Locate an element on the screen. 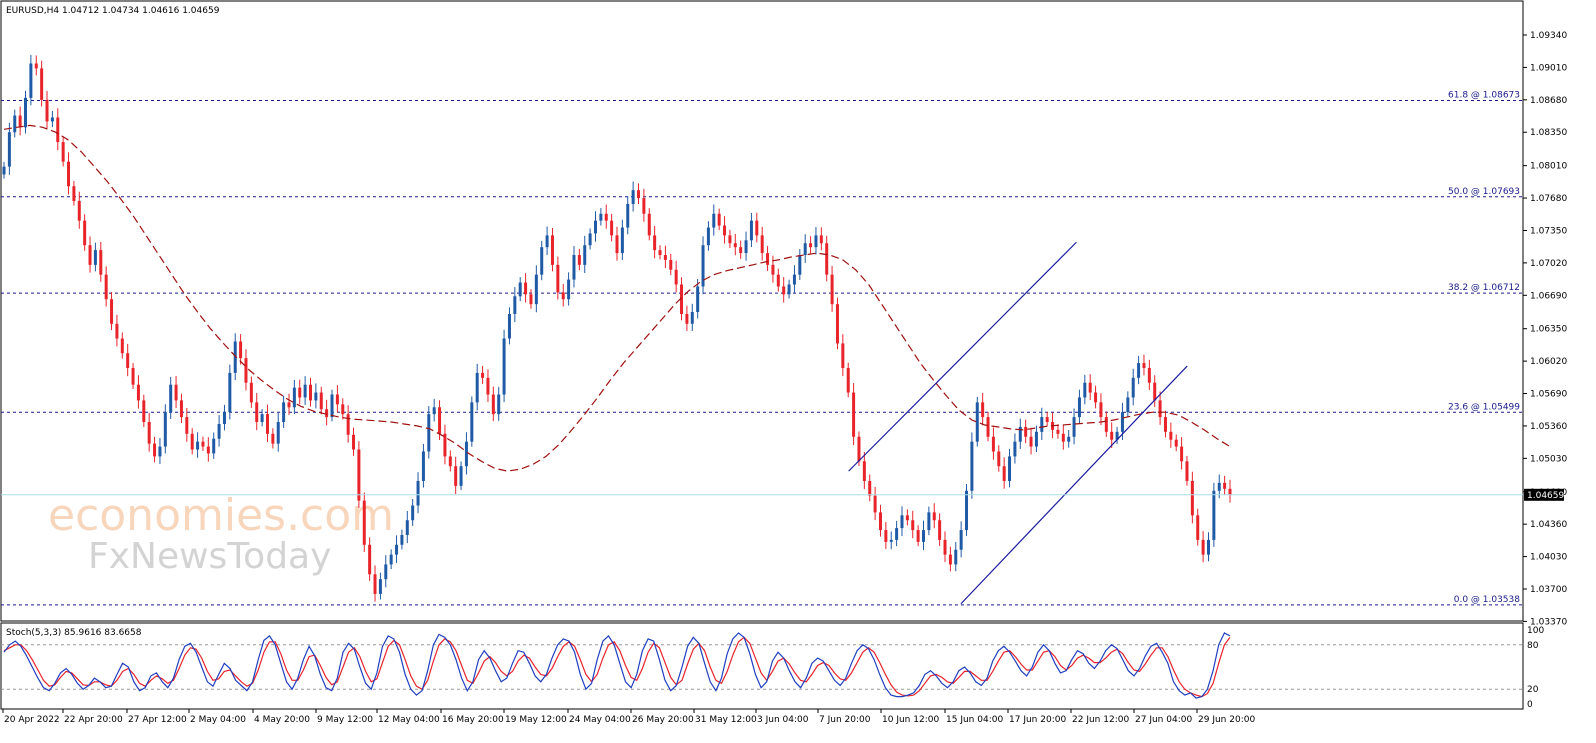  channel-line is located at coordinates (962, 356).